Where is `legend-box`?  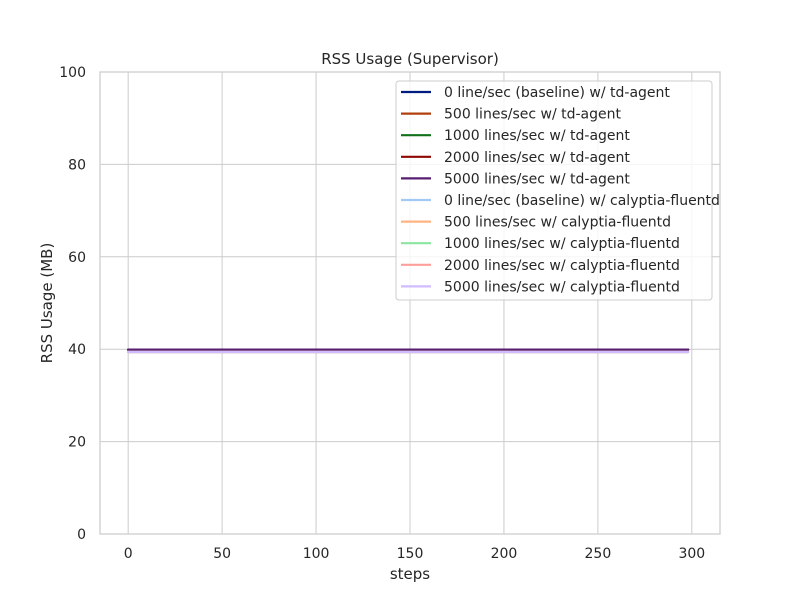 legend-box is located at coordinates (554, 190).